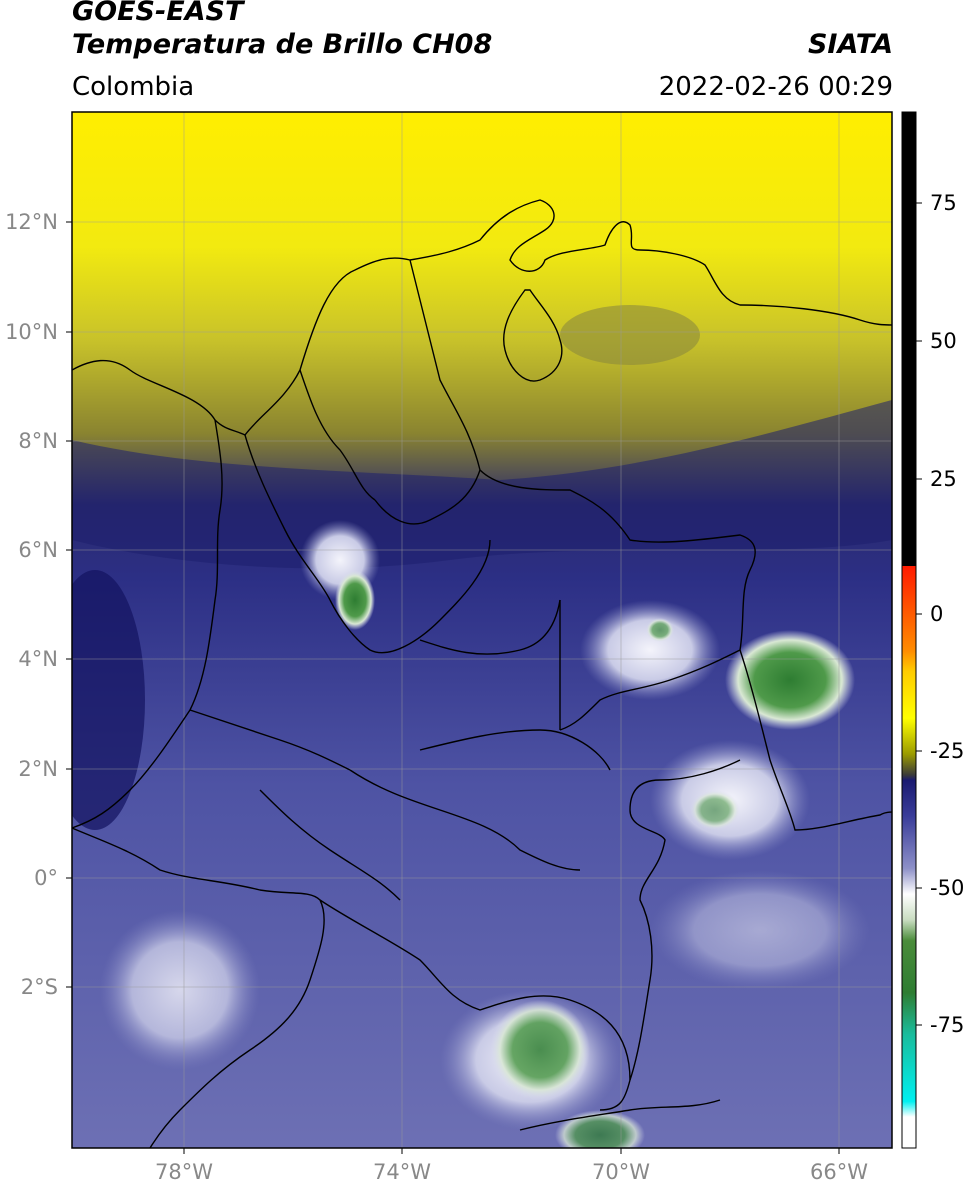  Describe the element at coordinates (38, 550) in the screenshot. I see `lat-label-6n: 6°N` at that location.